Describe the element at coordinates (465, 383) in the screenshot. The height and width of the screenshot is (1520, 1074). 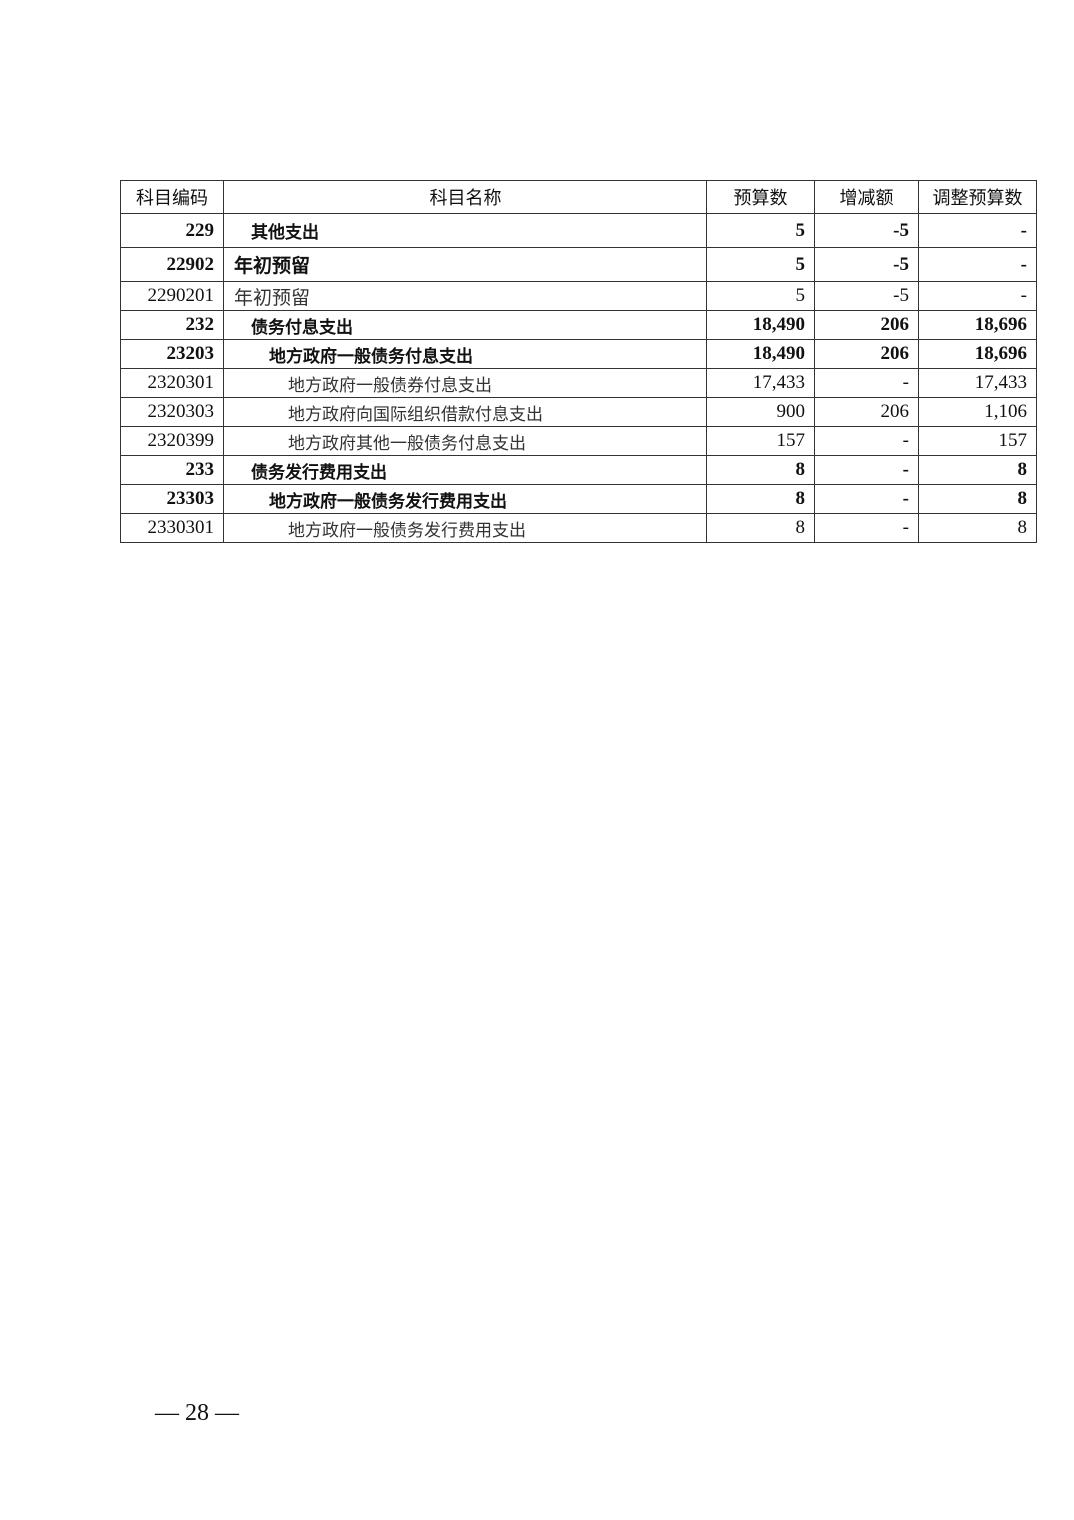
I see `cell-name: 地方政府一般债券付息支出` at that location.